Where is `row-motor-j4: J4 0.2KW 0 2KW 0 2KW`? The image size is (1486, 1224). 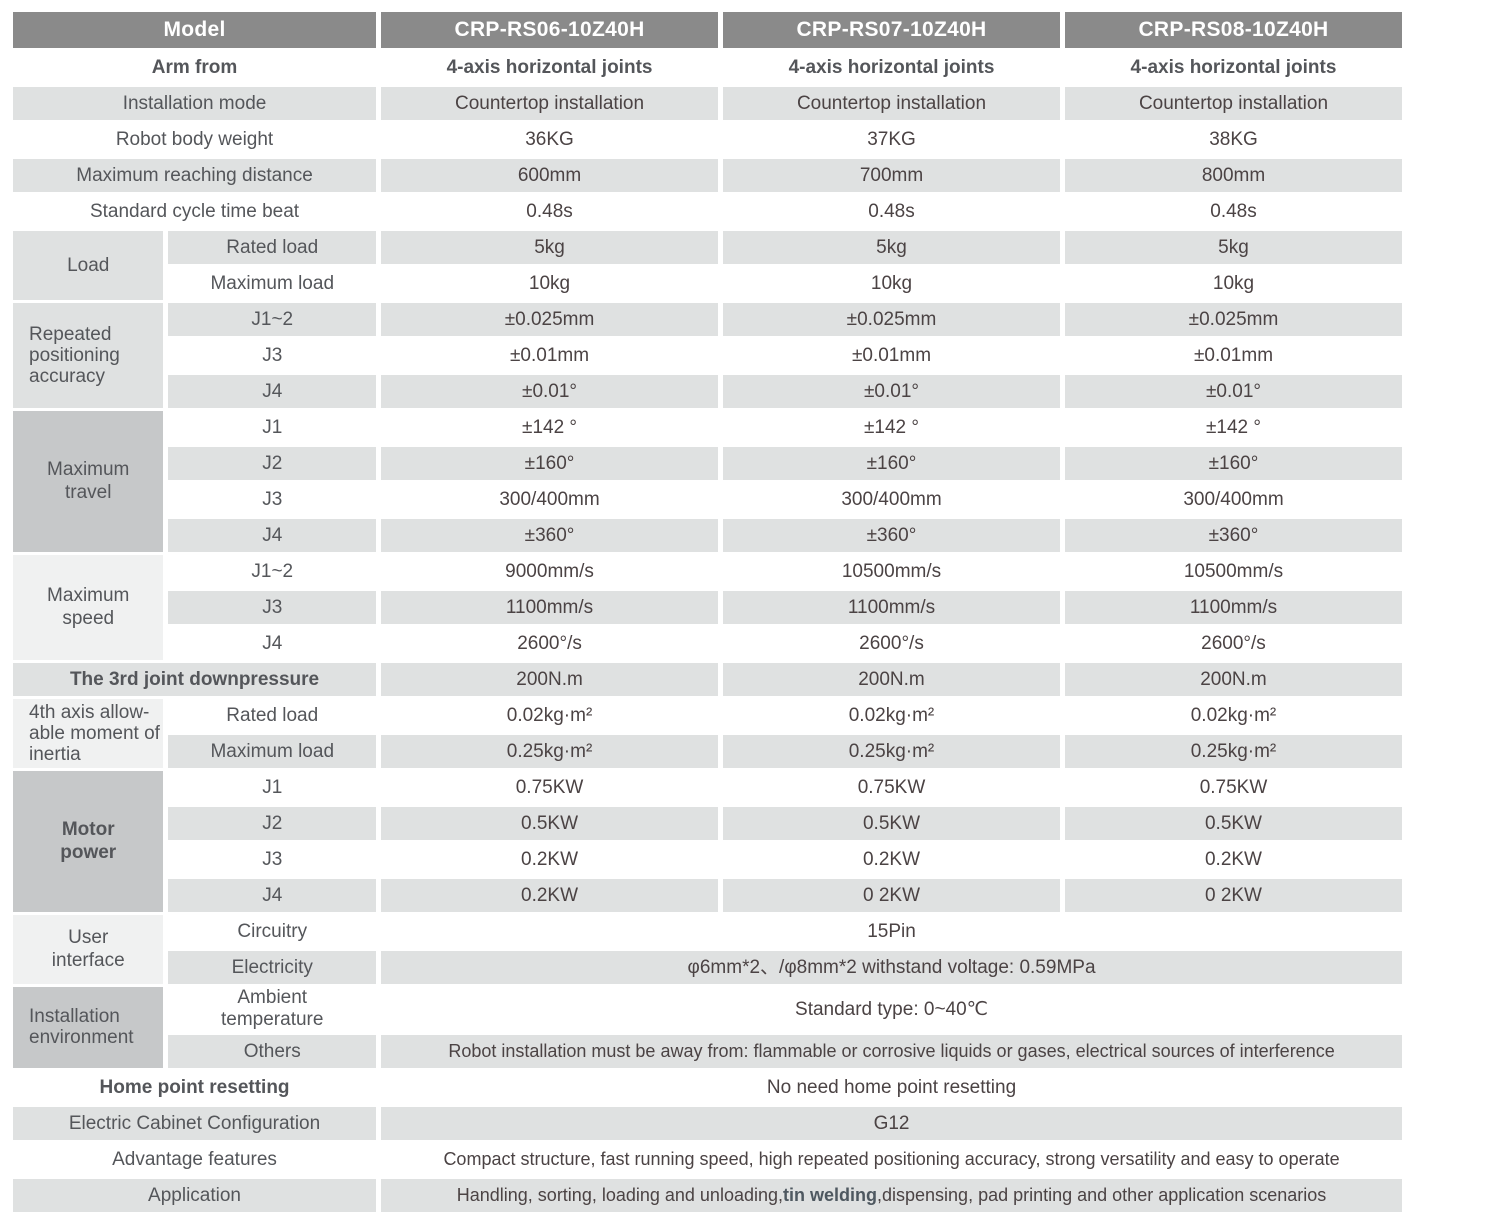 row-motor-j4: J4 0.2KW 0 2KW 0 2KW is located at coordinates (707, 895).